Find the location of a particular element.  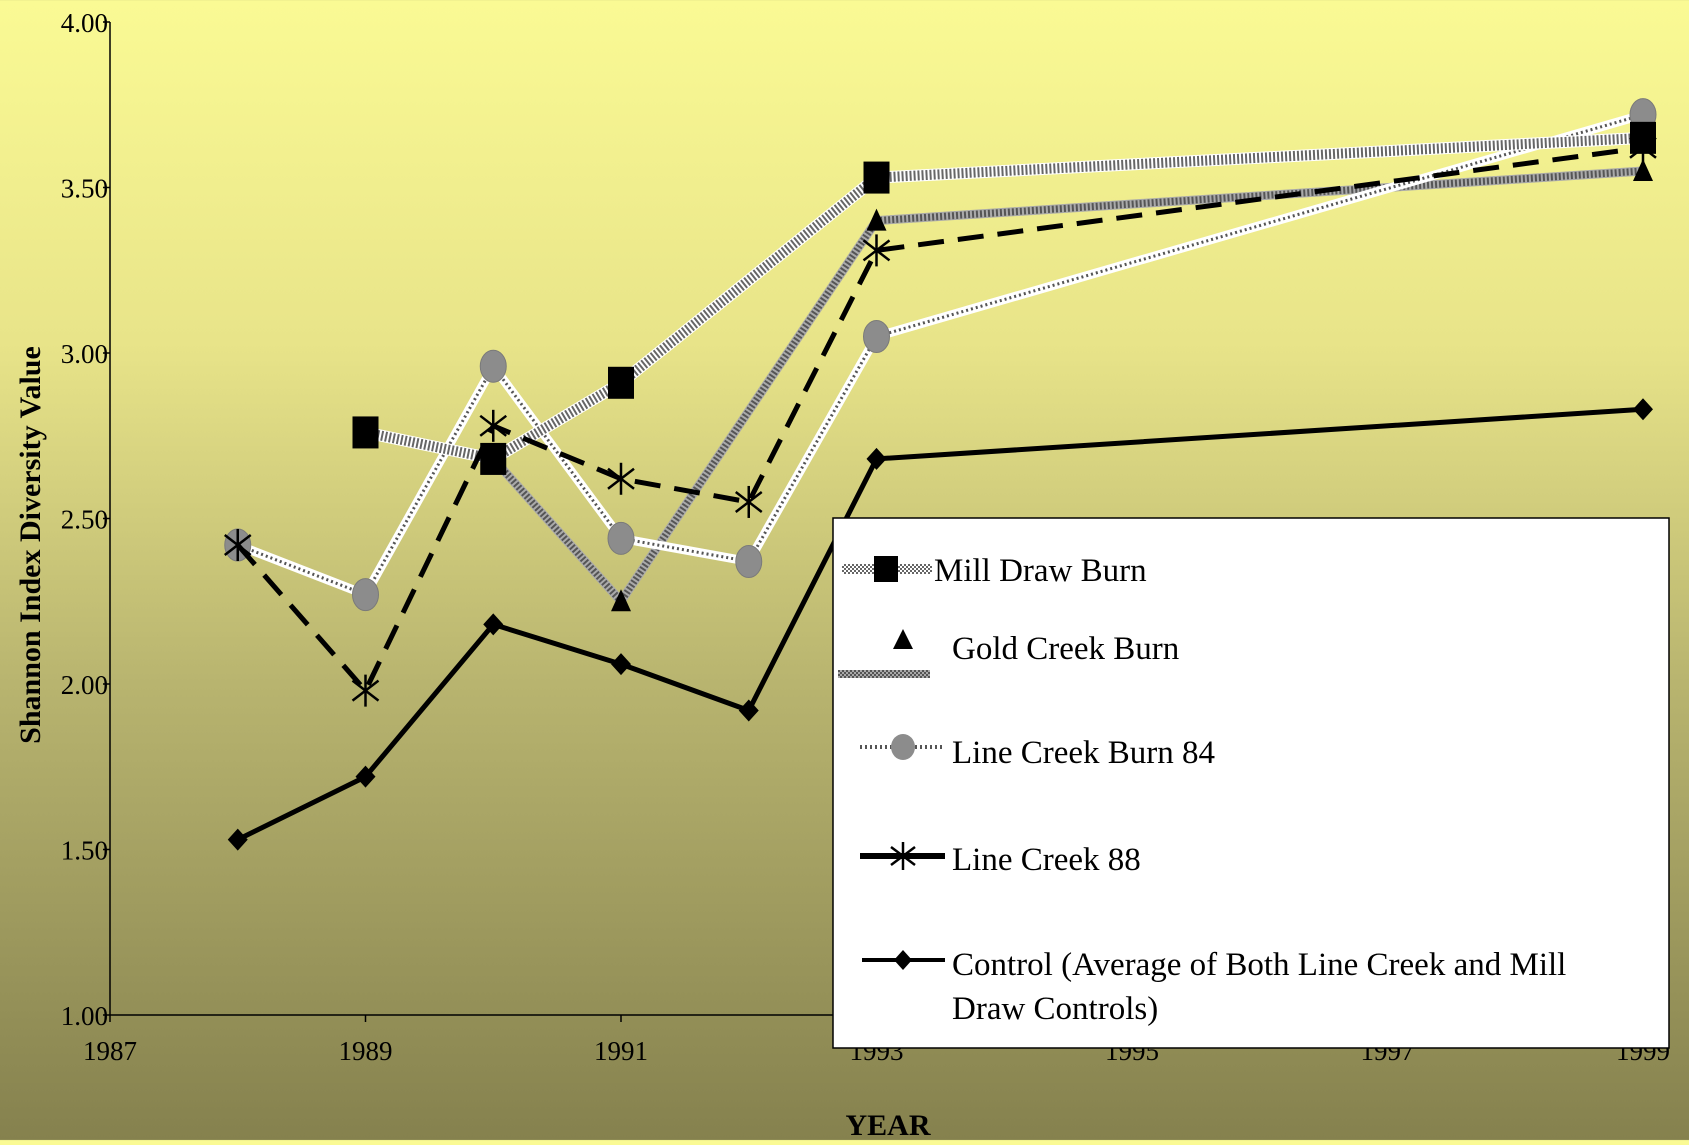

legend-item-mill-draw-burn: Mill Draw Burn is located at coordinates (994, 571).